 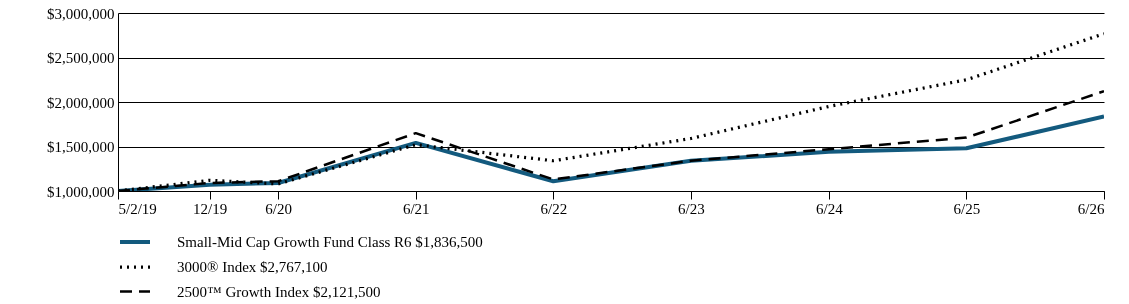 I want to click on y-tick-label: $2,000,000, so click(x=81, y=102).